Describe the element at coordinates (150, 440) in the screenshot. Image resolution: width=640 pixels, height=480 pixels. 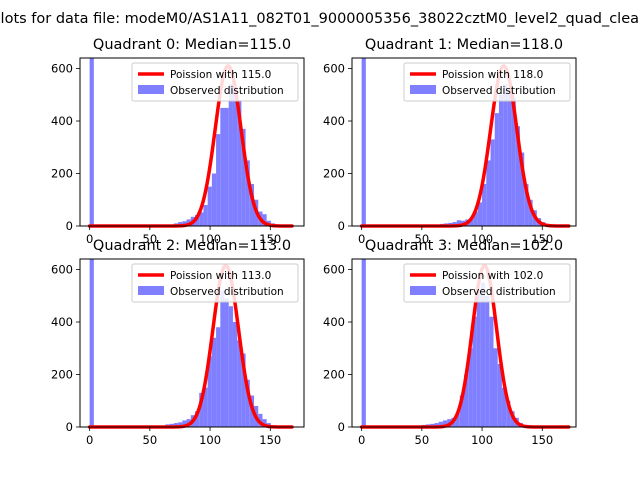
I see `q2-x-tick-label-50: 50` at that location.